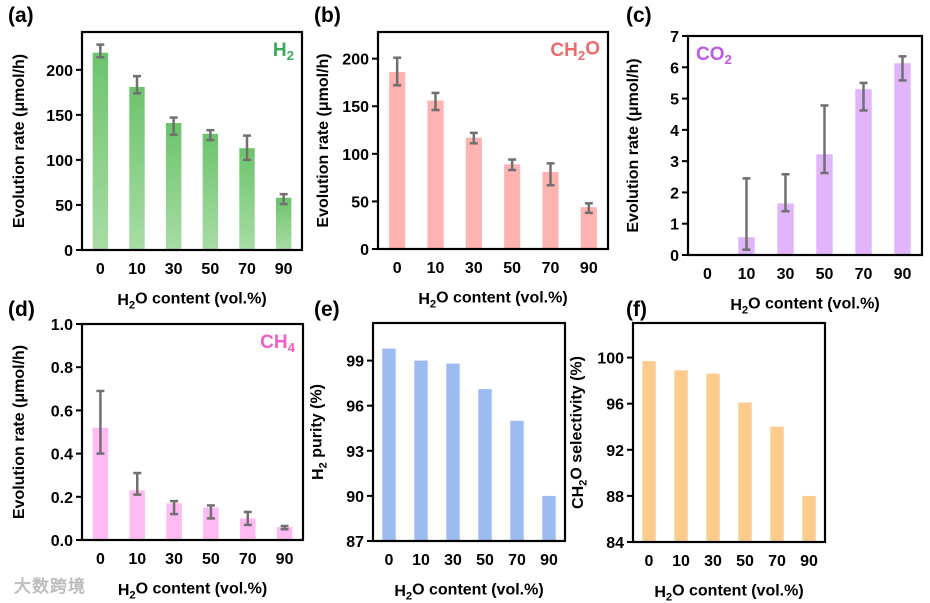  I want to click on y-axis-label: CH2O selectivity (%), so click(579, 432).